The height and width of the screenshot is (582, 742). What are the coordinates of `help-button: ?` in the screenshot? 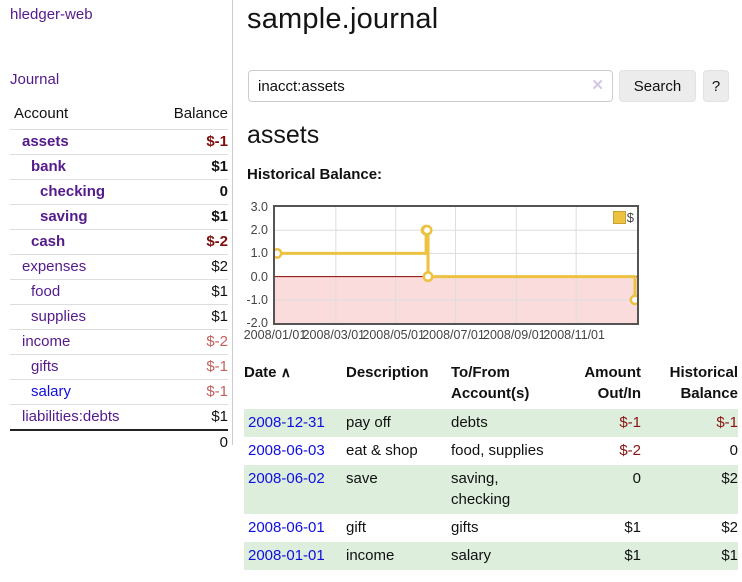 It's located at (716, 86).